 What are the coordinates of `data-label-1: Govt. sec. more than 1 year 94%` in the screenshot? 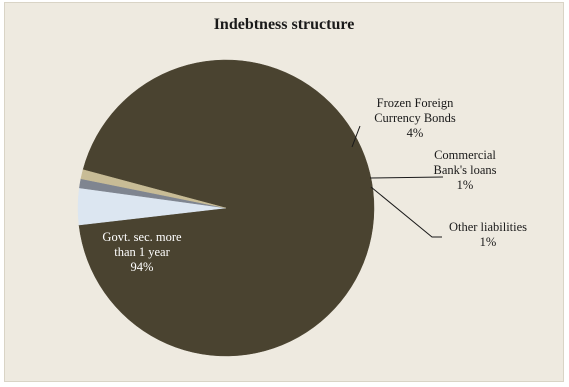 It's located at (142, 252).